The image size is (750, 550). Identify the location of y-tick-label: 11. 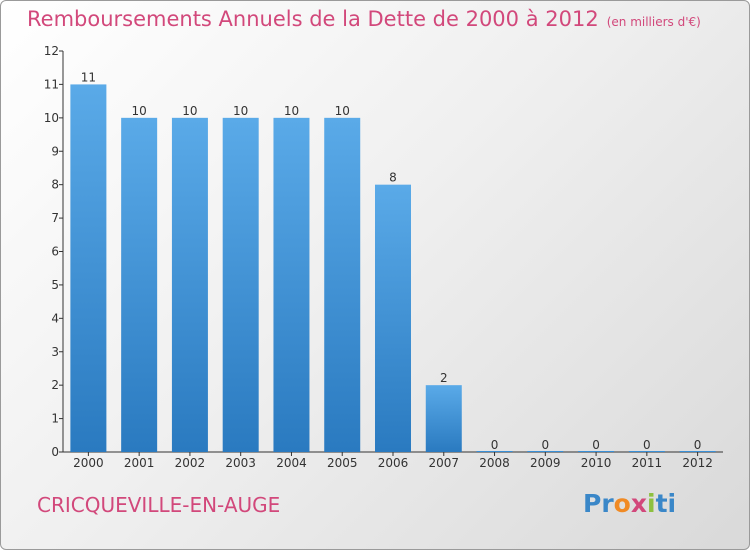
(51, 84).